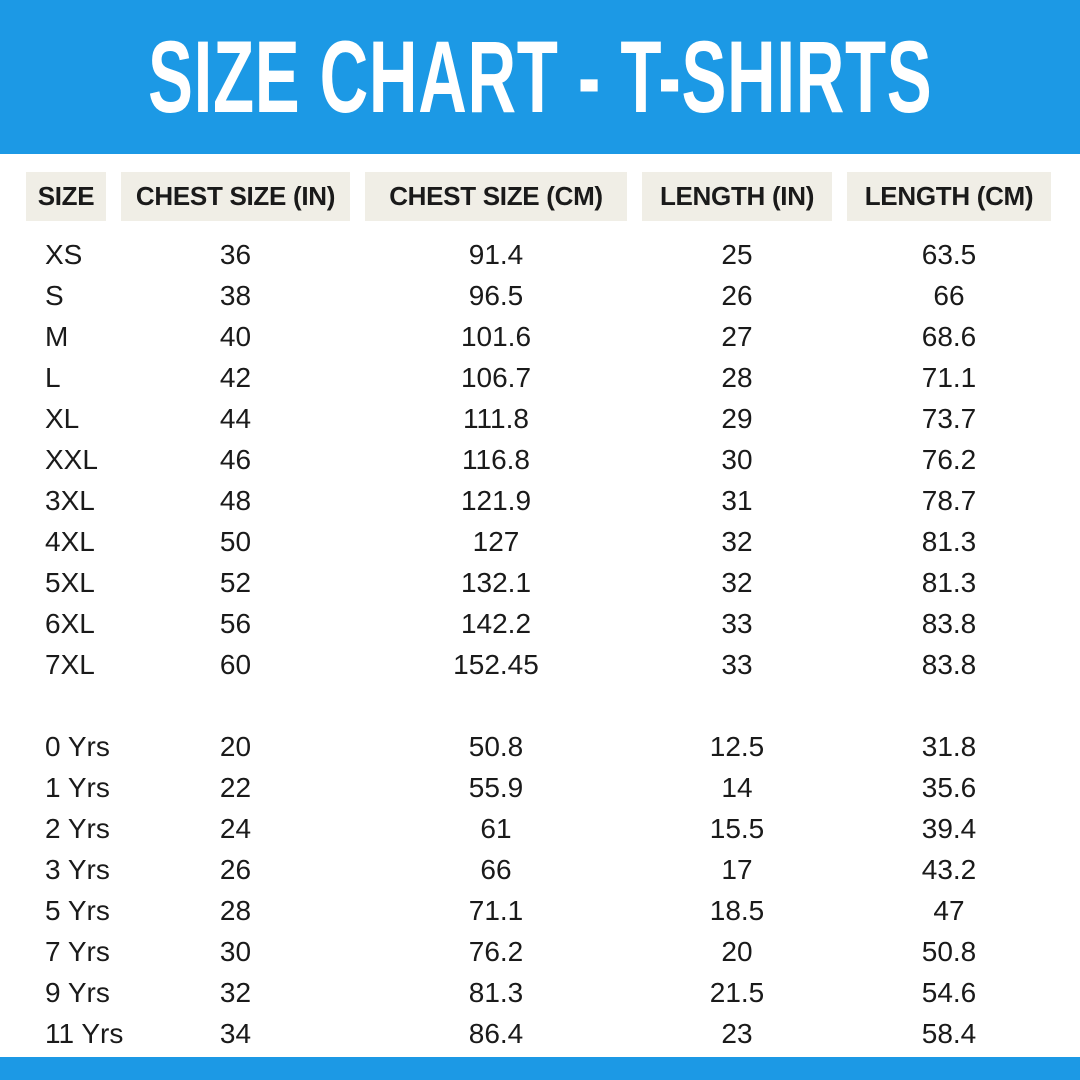 The image size is (1080, 1080). I want to click on length-cm-cell: 31.8, so click(949, 746).